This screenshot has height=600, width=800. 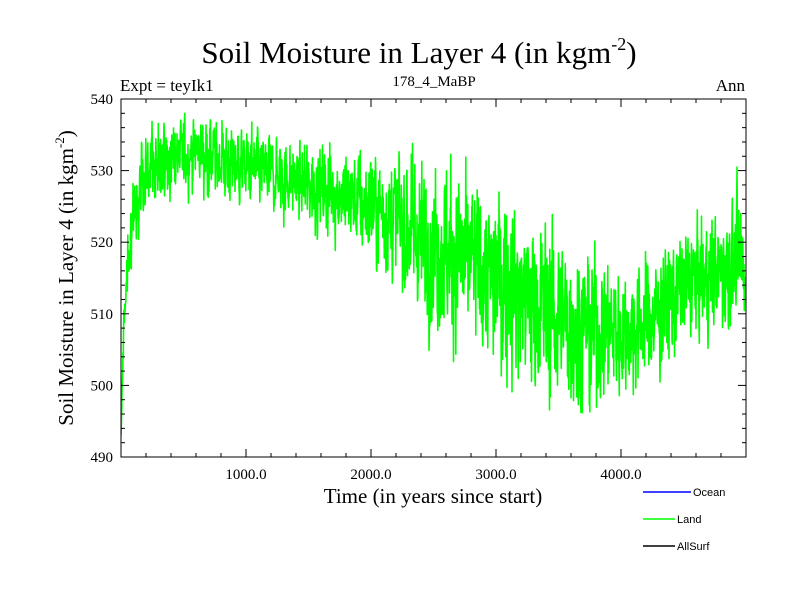 What do you see at coordinates (66, 287) in the screenshot?
I see `y-axis-title-main: Soil Moisture in Layer 4 (in kgm` at bounding box center [66, 287].